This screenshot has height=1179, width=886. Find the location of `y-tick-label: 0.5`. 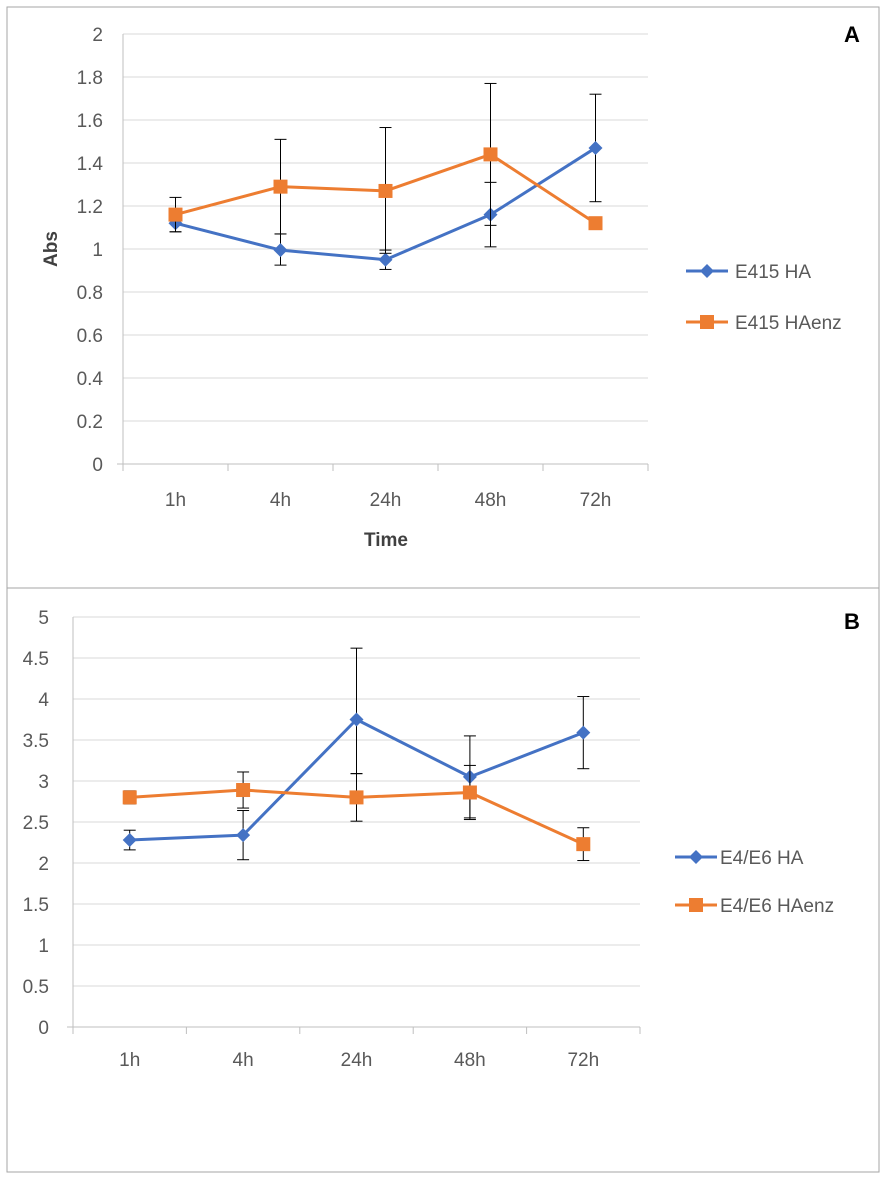

y-tick-label: 0.5 is located at coordinates (36, 987).